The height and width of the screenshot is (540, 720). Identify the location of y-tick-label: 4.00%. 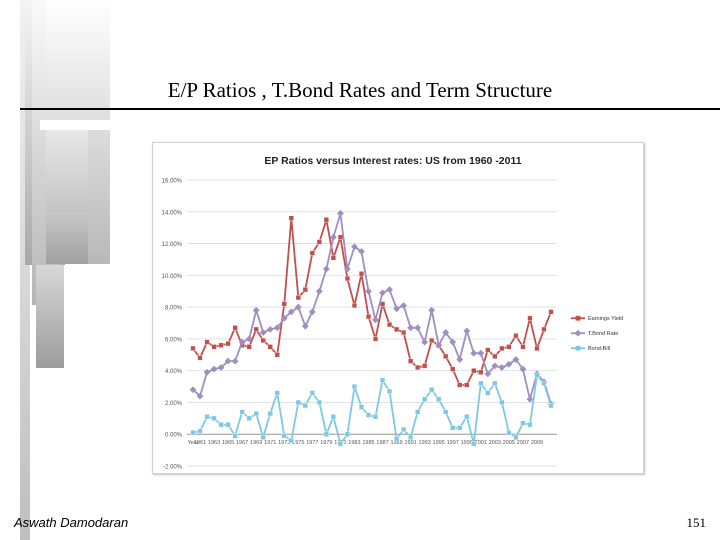
(174, 372).